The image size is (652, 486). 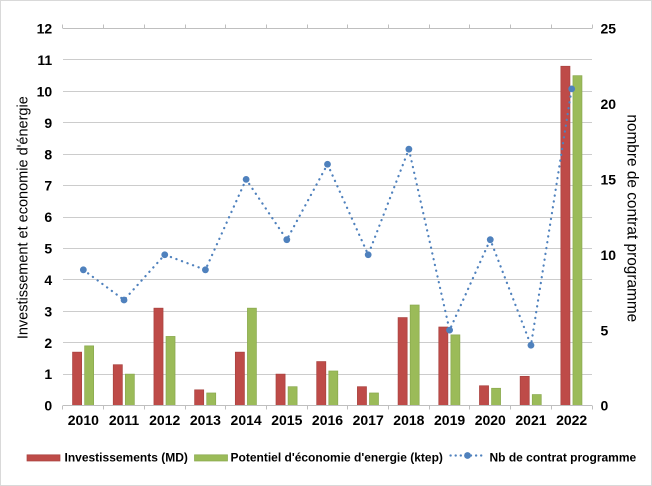 What do you see at coordinates (83, 420) in the screenshot?
I see `svg-text: 2010` at bounding box center [83, 420].